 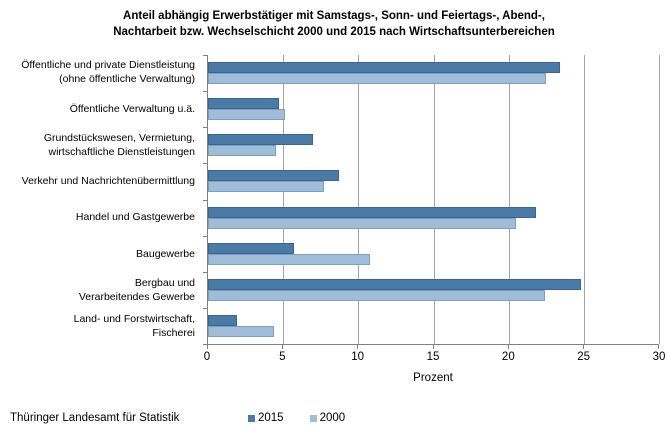 I want to click on category-label: Baugewerbe, so click(x=165, y=253).